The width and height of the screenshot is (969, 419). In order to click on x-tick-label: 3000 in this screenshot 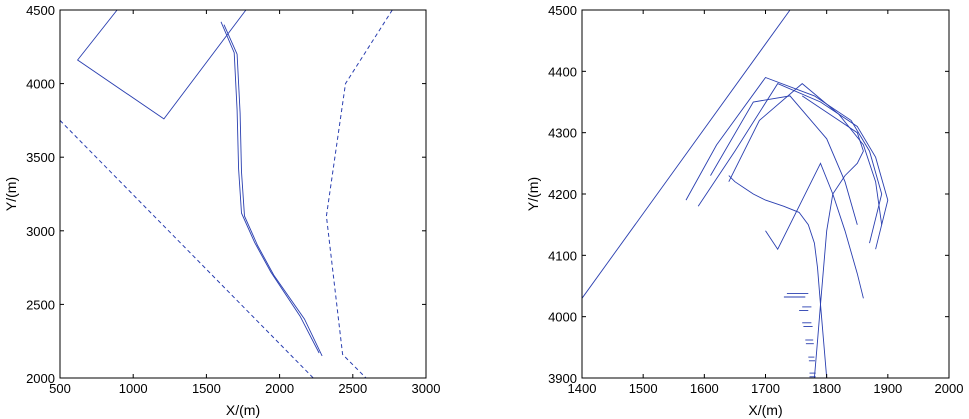, I will do `click(426, 388)`.